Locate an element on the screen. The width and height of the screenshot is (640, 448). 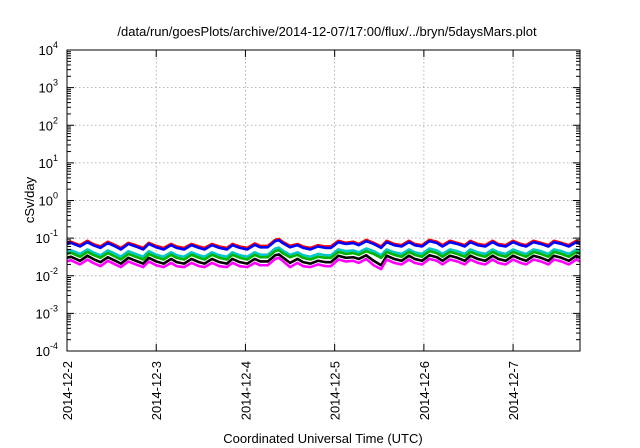
y-tick-labels: 10⁻⁴ 10⁻³ 10⁻² 10⁻¹ 10⁰ 10¹ 10² 10³ 10⁴ is located at coordinates (47, 199).